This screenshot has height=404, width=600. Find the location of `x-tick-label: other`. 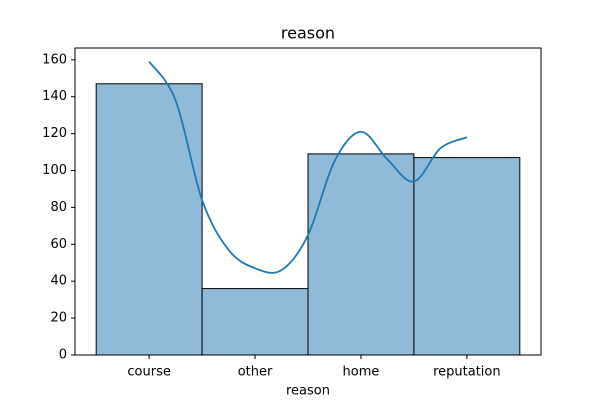

x-tick-label: other is located at coordinates (255, 372).